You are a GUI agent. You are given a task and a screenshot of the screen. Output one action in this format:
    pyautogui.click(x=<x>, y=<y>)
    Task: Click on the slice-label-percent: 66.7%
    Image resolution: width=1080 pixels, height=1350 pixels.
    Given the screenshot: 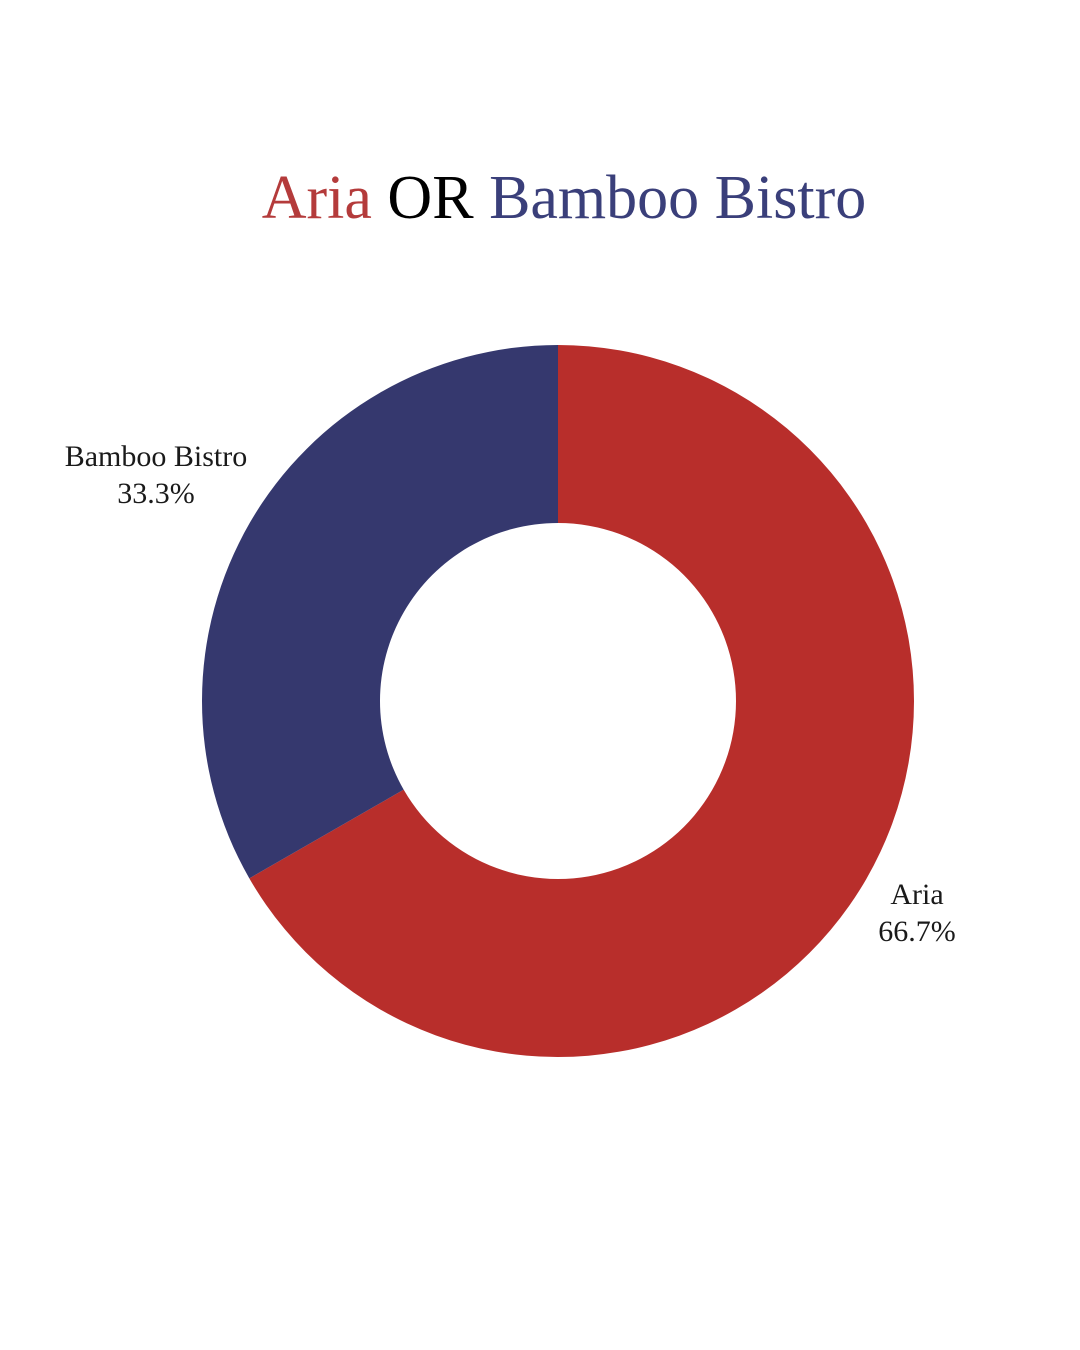 What is the action you would take?
    pyautogui.click(x=917, y=931)
    